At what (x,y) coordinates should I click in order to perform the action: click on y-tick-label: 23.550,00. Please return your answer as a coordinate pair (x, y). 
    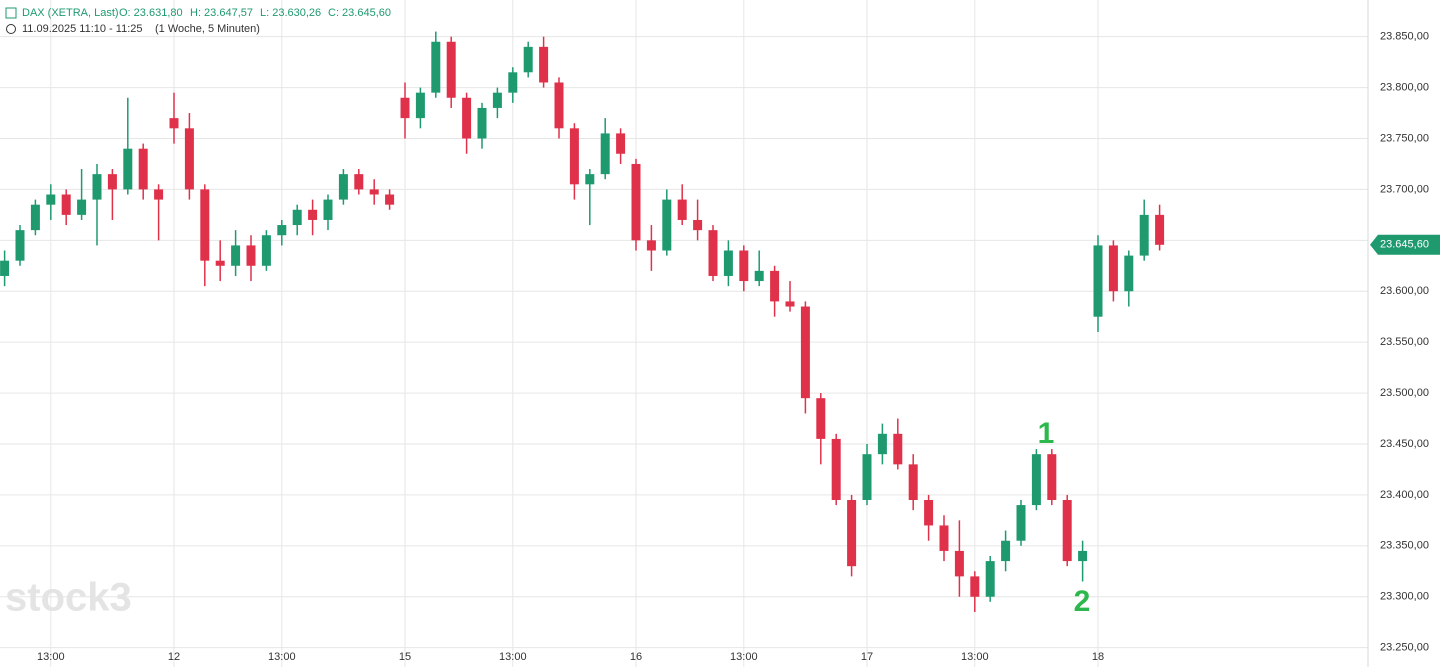
    Looking at the image, I should click on (1404, 342).